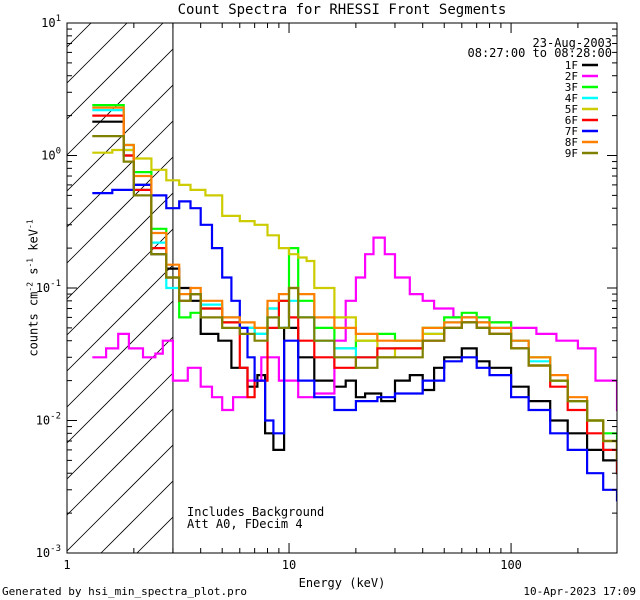 The image size is (640, 600). Describe the element at coordinates (579, 591) in the screenshot. I see `footer-timestamp: 10-Apr-2023 17:09` at that location.